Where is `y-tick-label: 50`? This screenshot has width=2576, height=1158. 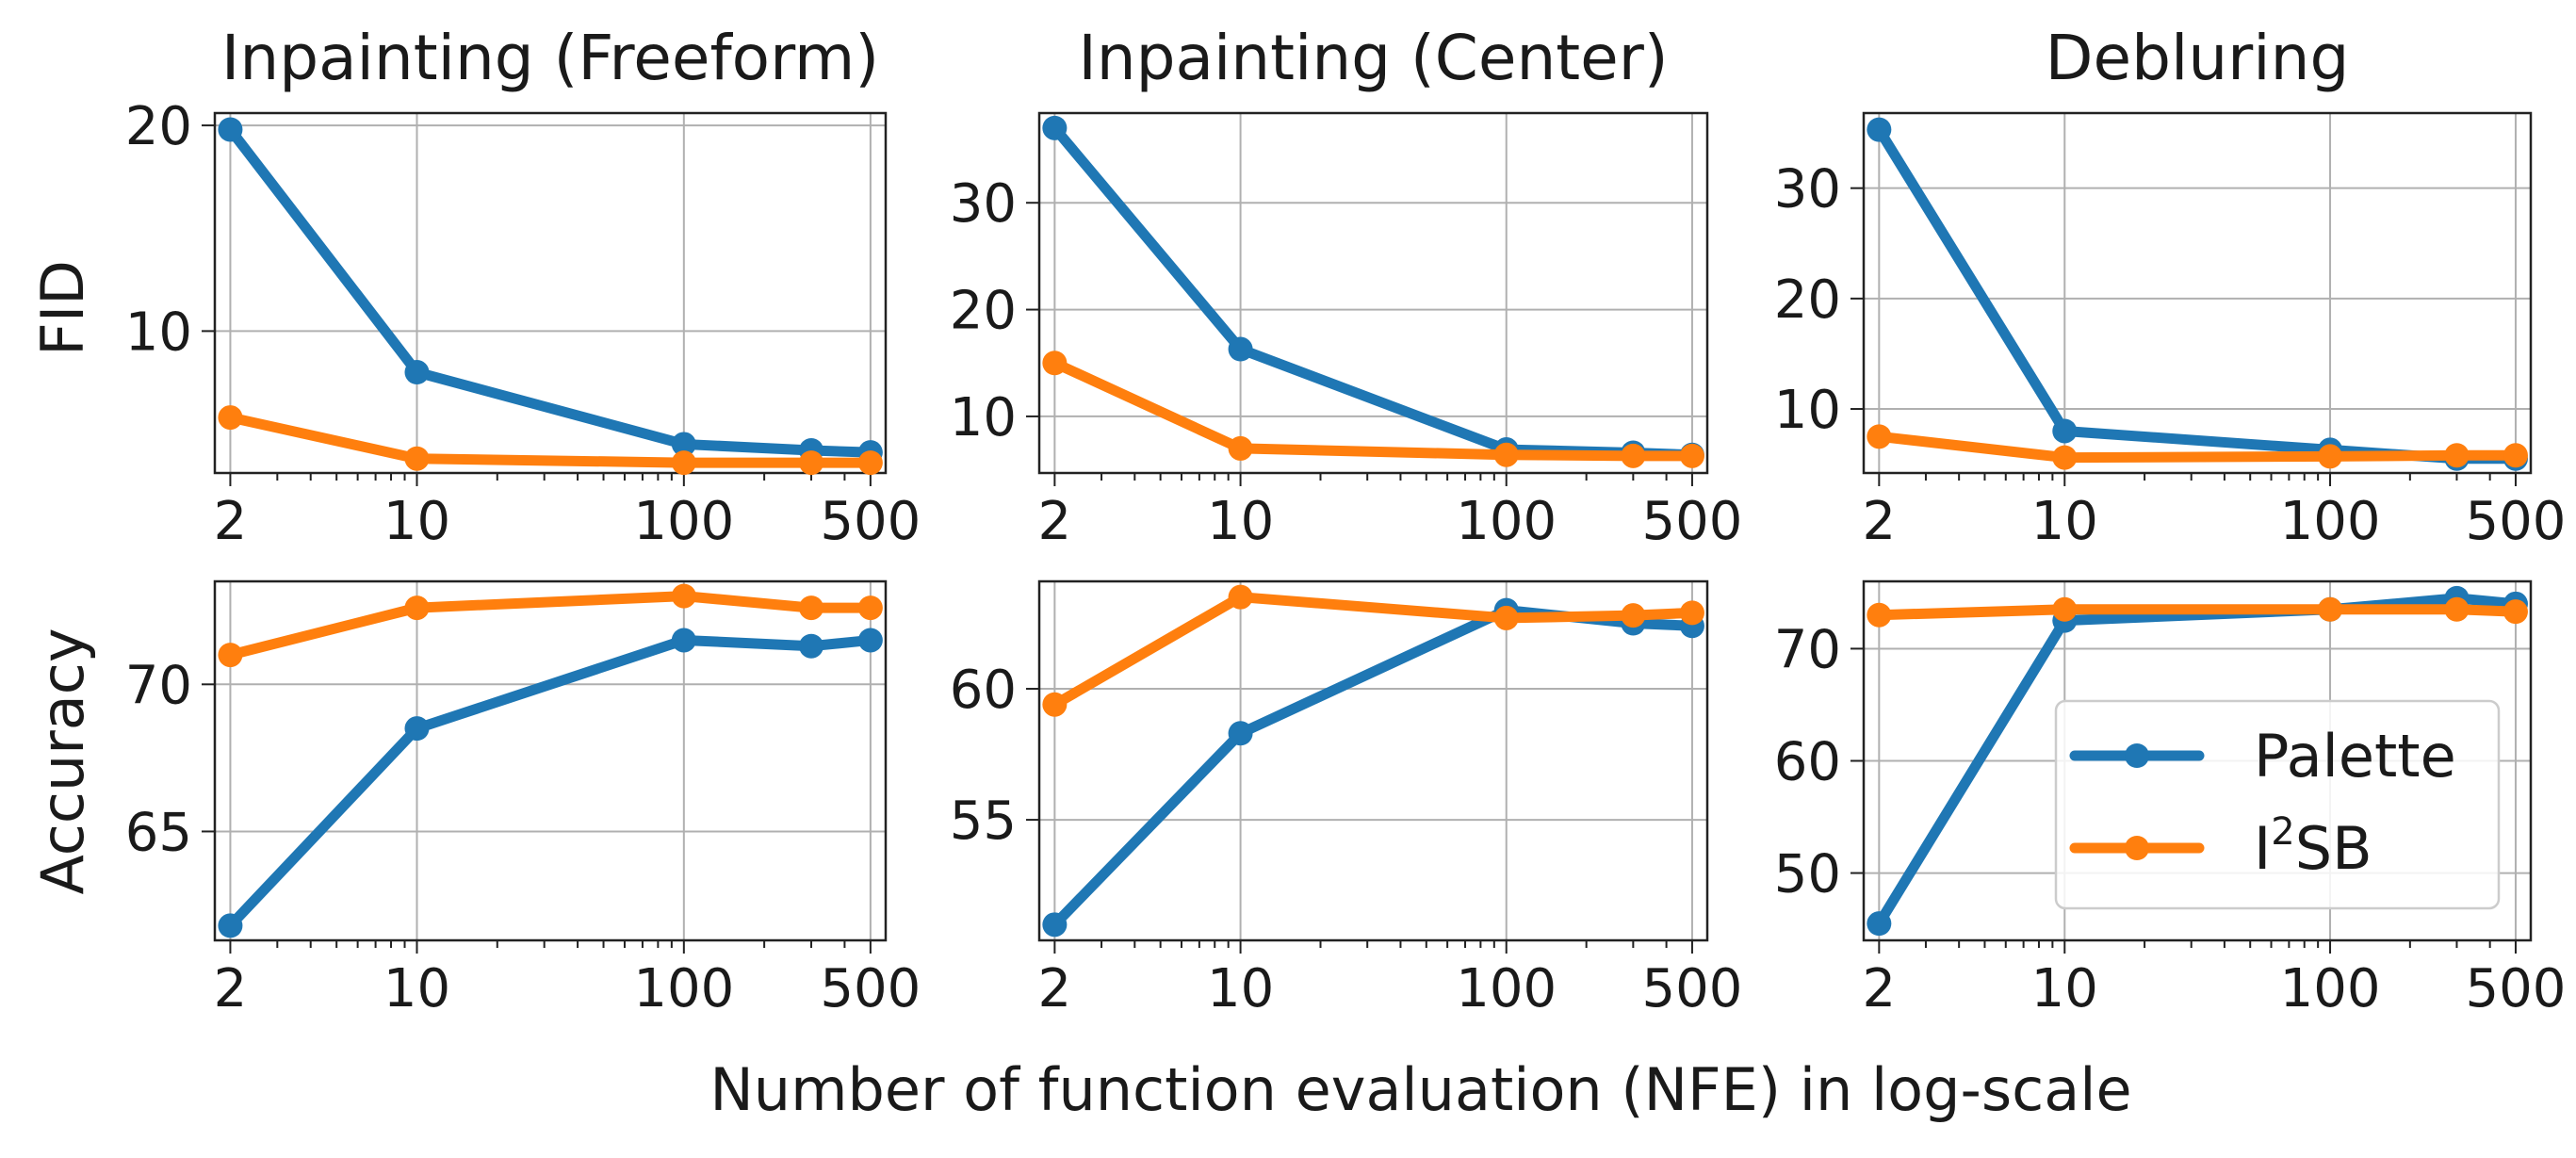
y-tick-label: 50 is located at coordinates (1807, 875).